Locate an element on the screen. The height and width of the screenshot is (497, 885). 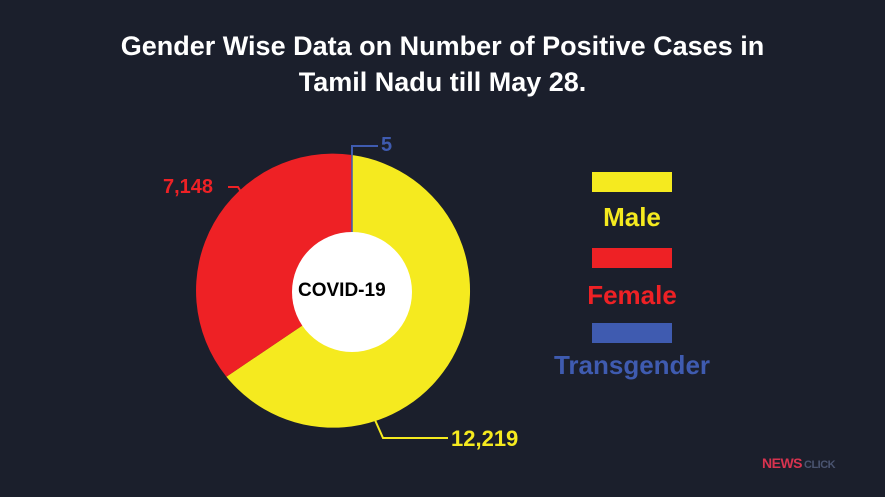
legend-swatch-transgender is located at coordinates (632, 333).